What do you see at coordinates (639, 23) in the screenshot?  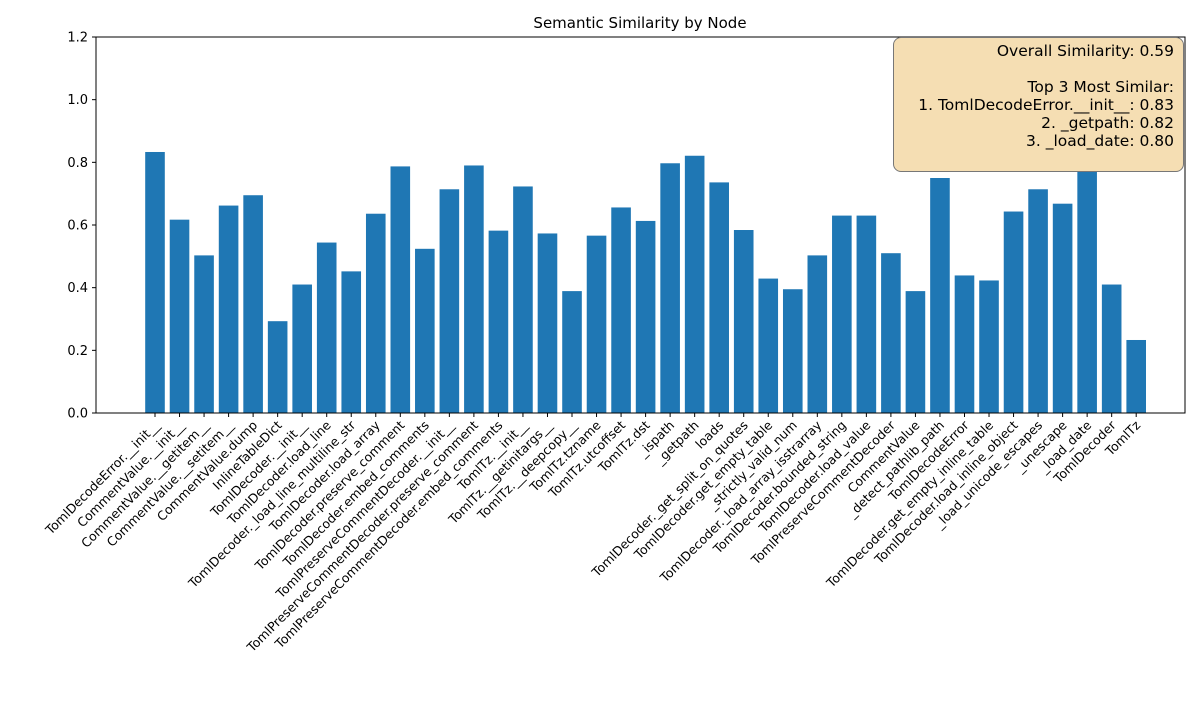 I see `chart-title: Semantic Similarity by Node` at bounding box center [639, 23].